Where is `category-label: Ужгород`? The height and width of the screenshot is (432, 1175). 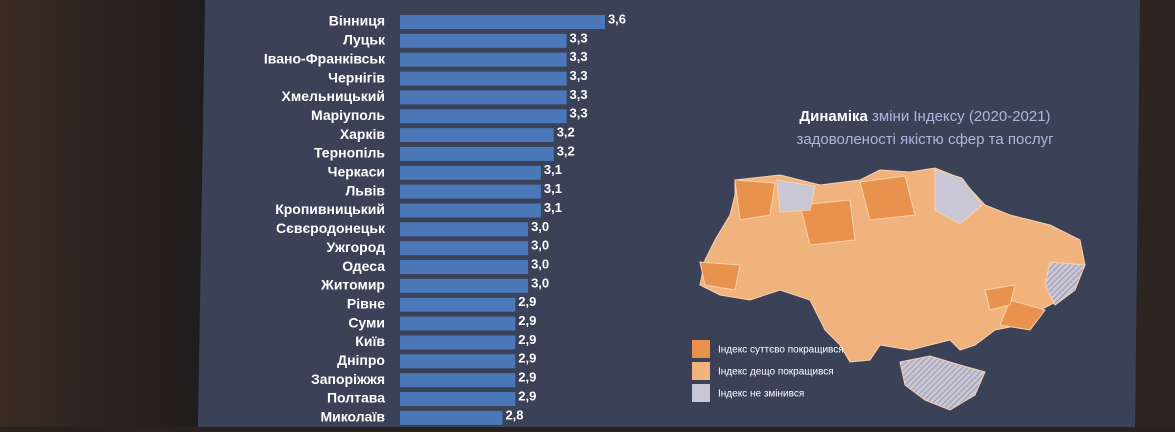
category-label: Ужгород is located at coordinates (356, 247).